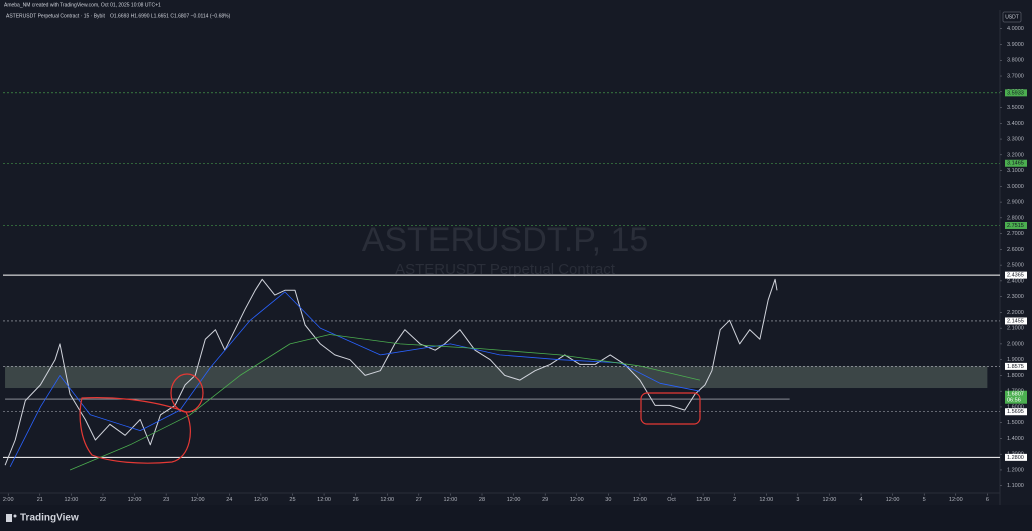  I want to click on y-tick-label: 1.5000, so click(1015, 423).